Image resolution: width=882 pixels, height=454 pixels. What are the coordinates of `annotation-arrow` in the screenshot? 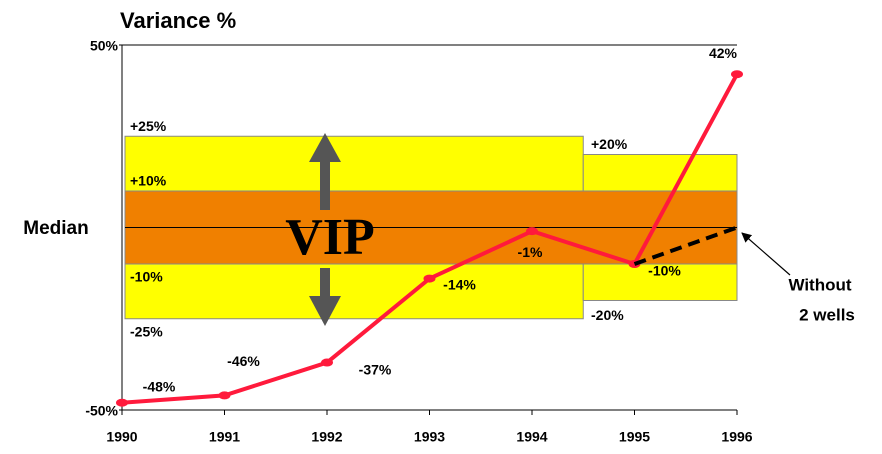 It's located at (766, 254).